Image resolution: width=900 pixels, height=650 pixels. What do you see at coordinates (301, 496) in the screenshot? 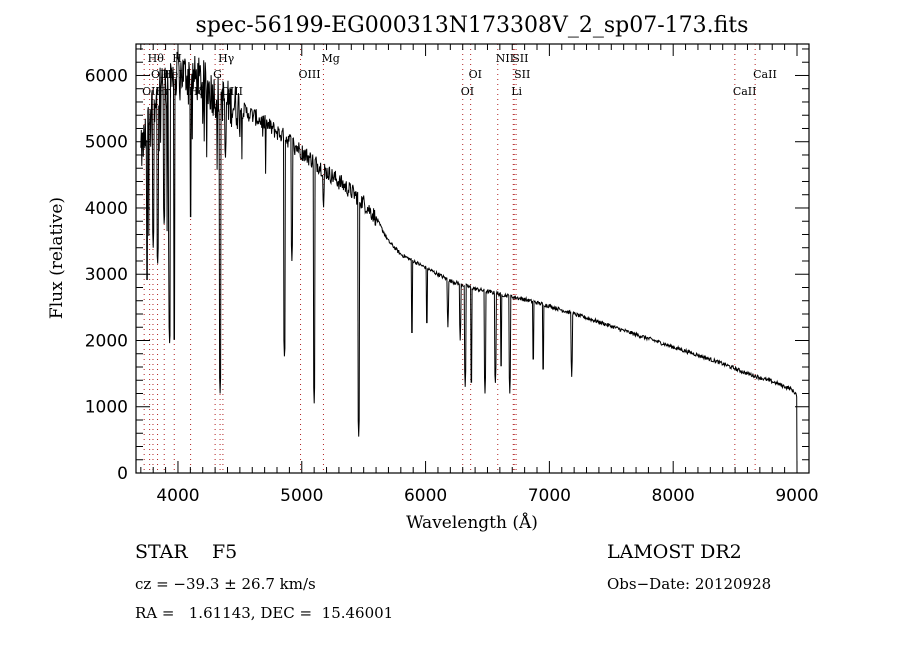
I see `x-tick-label: 5000` at bounding box center [301, 496].